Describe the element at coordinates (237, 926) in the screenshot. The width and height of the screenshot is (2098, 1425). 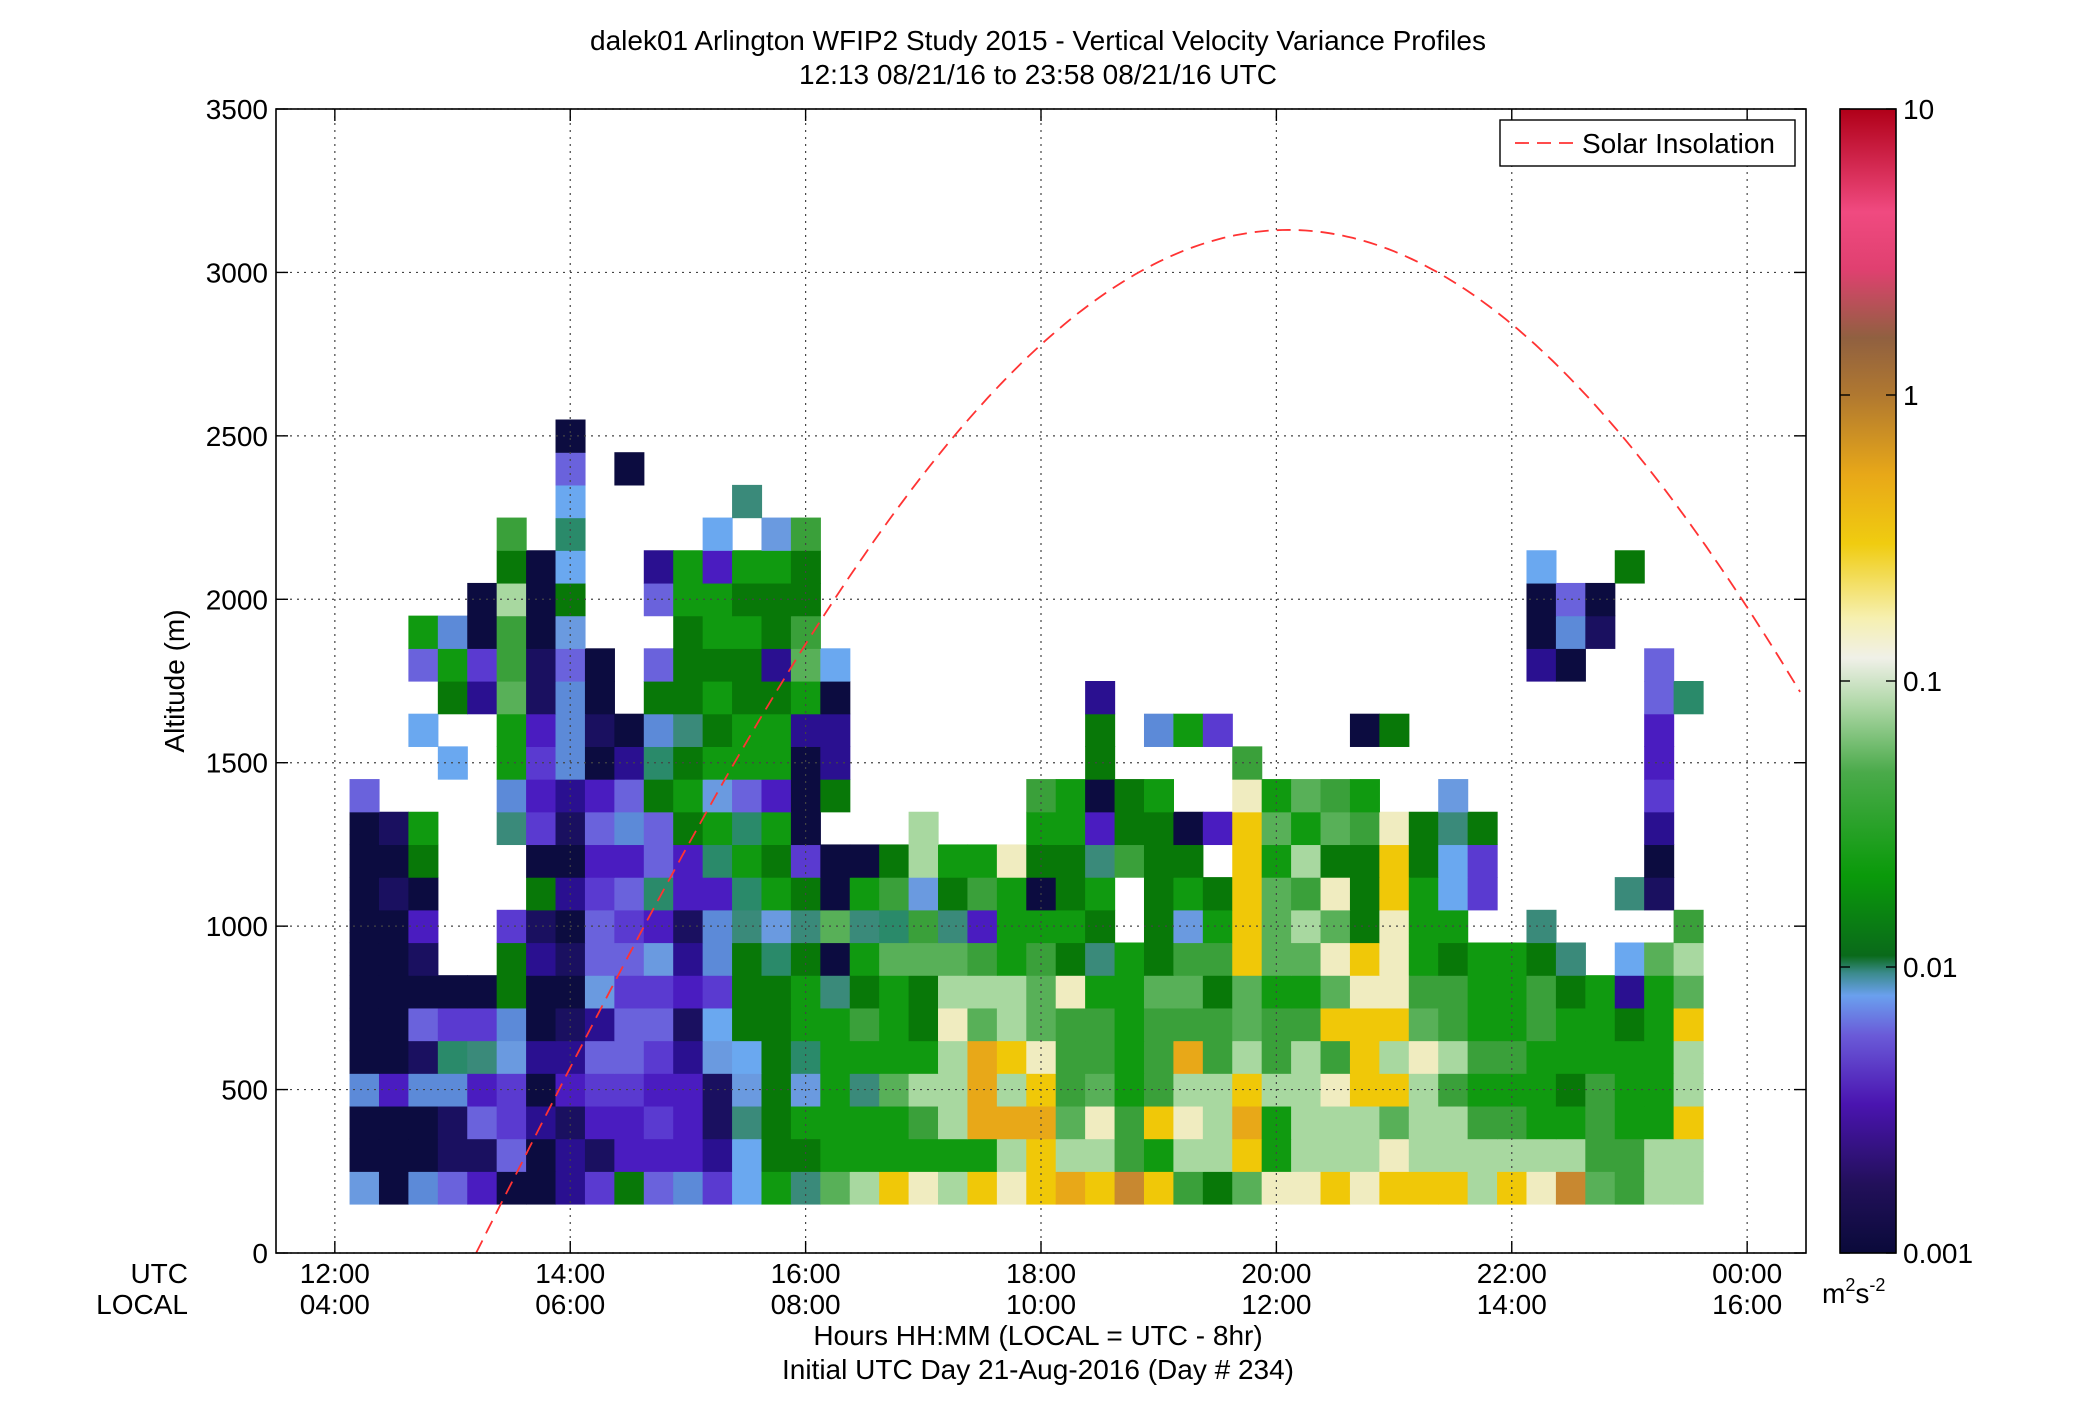
I see `y-tick-label: 1000` at that location.